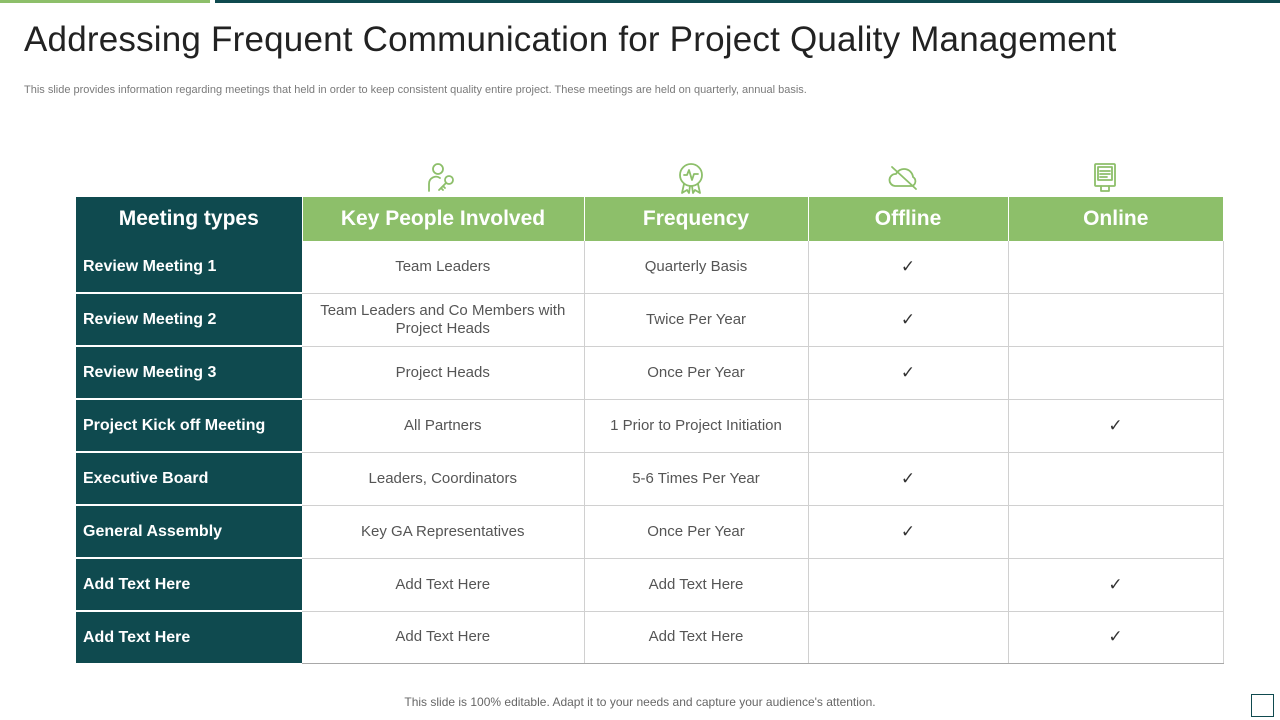 The width and height of the screenshot is (1280, 720). I want to click on header-online: Online, so click(1115, 219).